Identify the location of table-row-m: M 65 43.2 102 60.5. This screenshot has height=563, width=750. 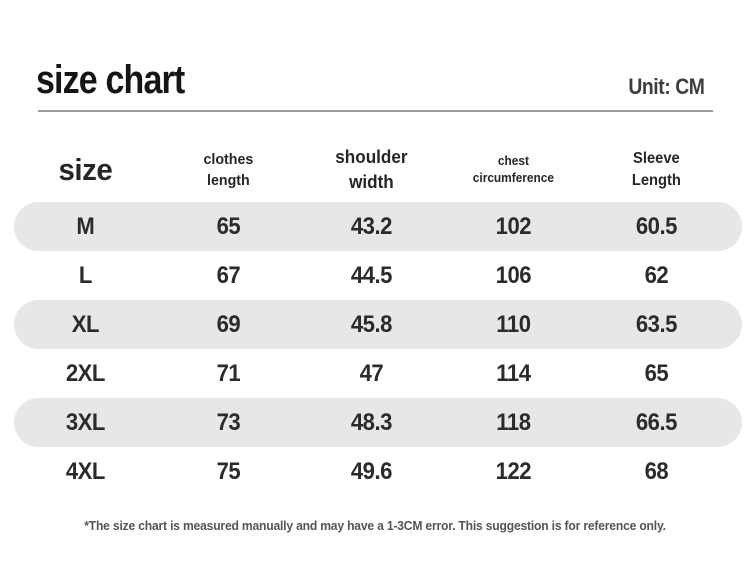
(378, 226).